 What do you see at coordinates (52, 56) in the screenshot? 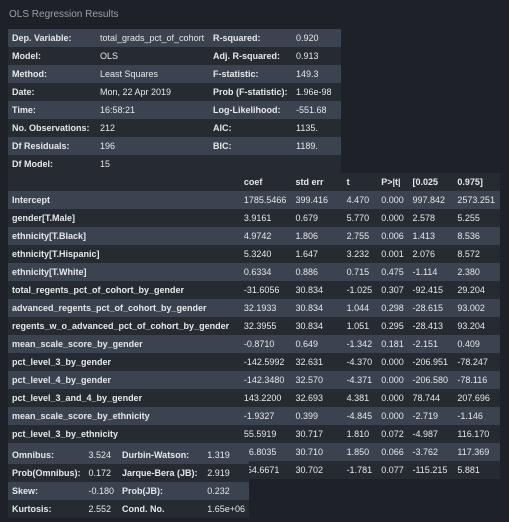
I see `summary-label: Model:` at bounding box center [52, 56].